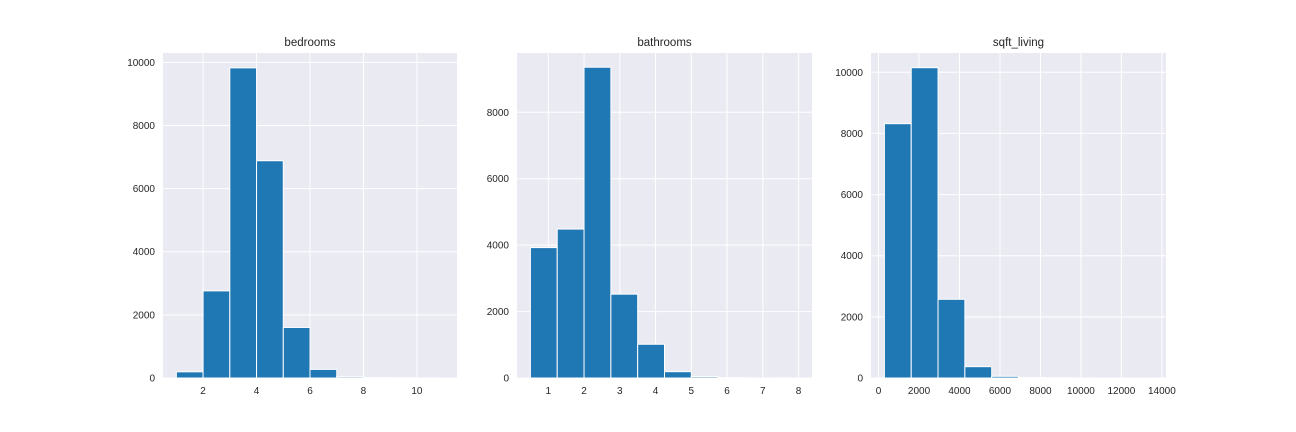 This screenshot has height=432, width=1296. I want to click on x-tick-label: 0, so click(879, 391).